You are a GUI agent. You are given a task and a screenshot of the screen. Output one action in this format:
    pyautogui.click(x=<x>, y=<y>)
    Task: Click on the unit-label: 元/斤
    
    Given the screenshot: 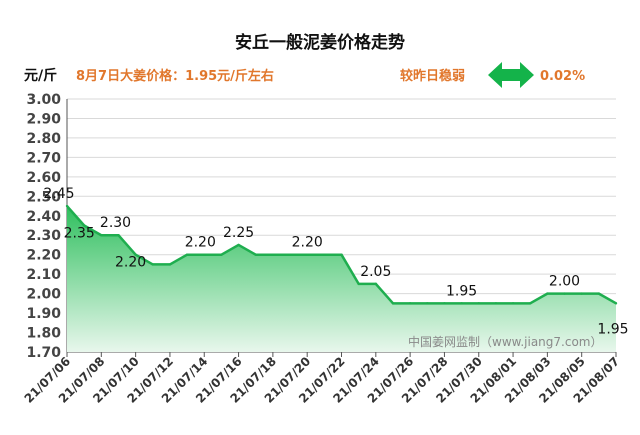 What is the action you would take?
    pyautogui.click(x=40, y=75)
    